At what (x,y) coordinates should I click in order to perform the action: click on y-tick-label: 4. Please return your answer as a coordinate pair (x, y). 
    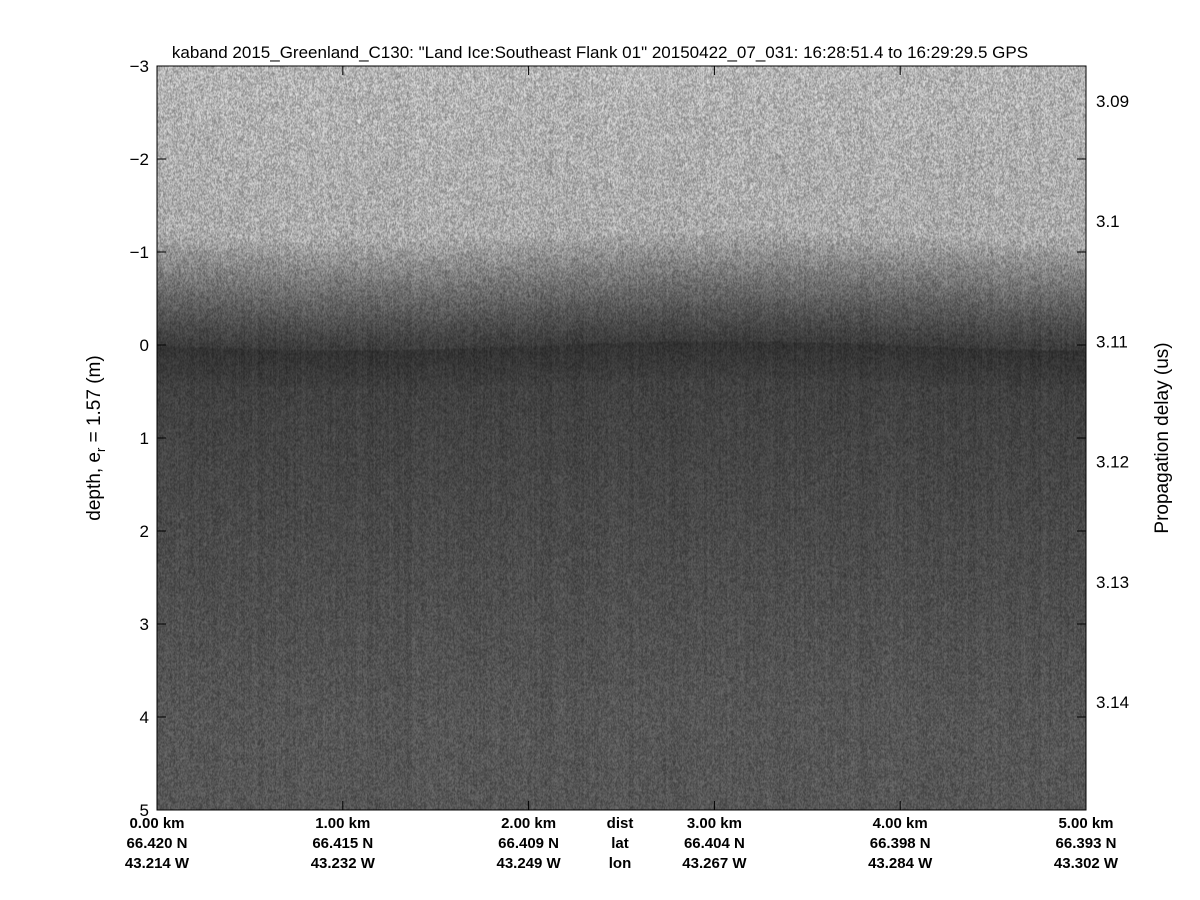
    Looking at the image, I should click on (144, 717).